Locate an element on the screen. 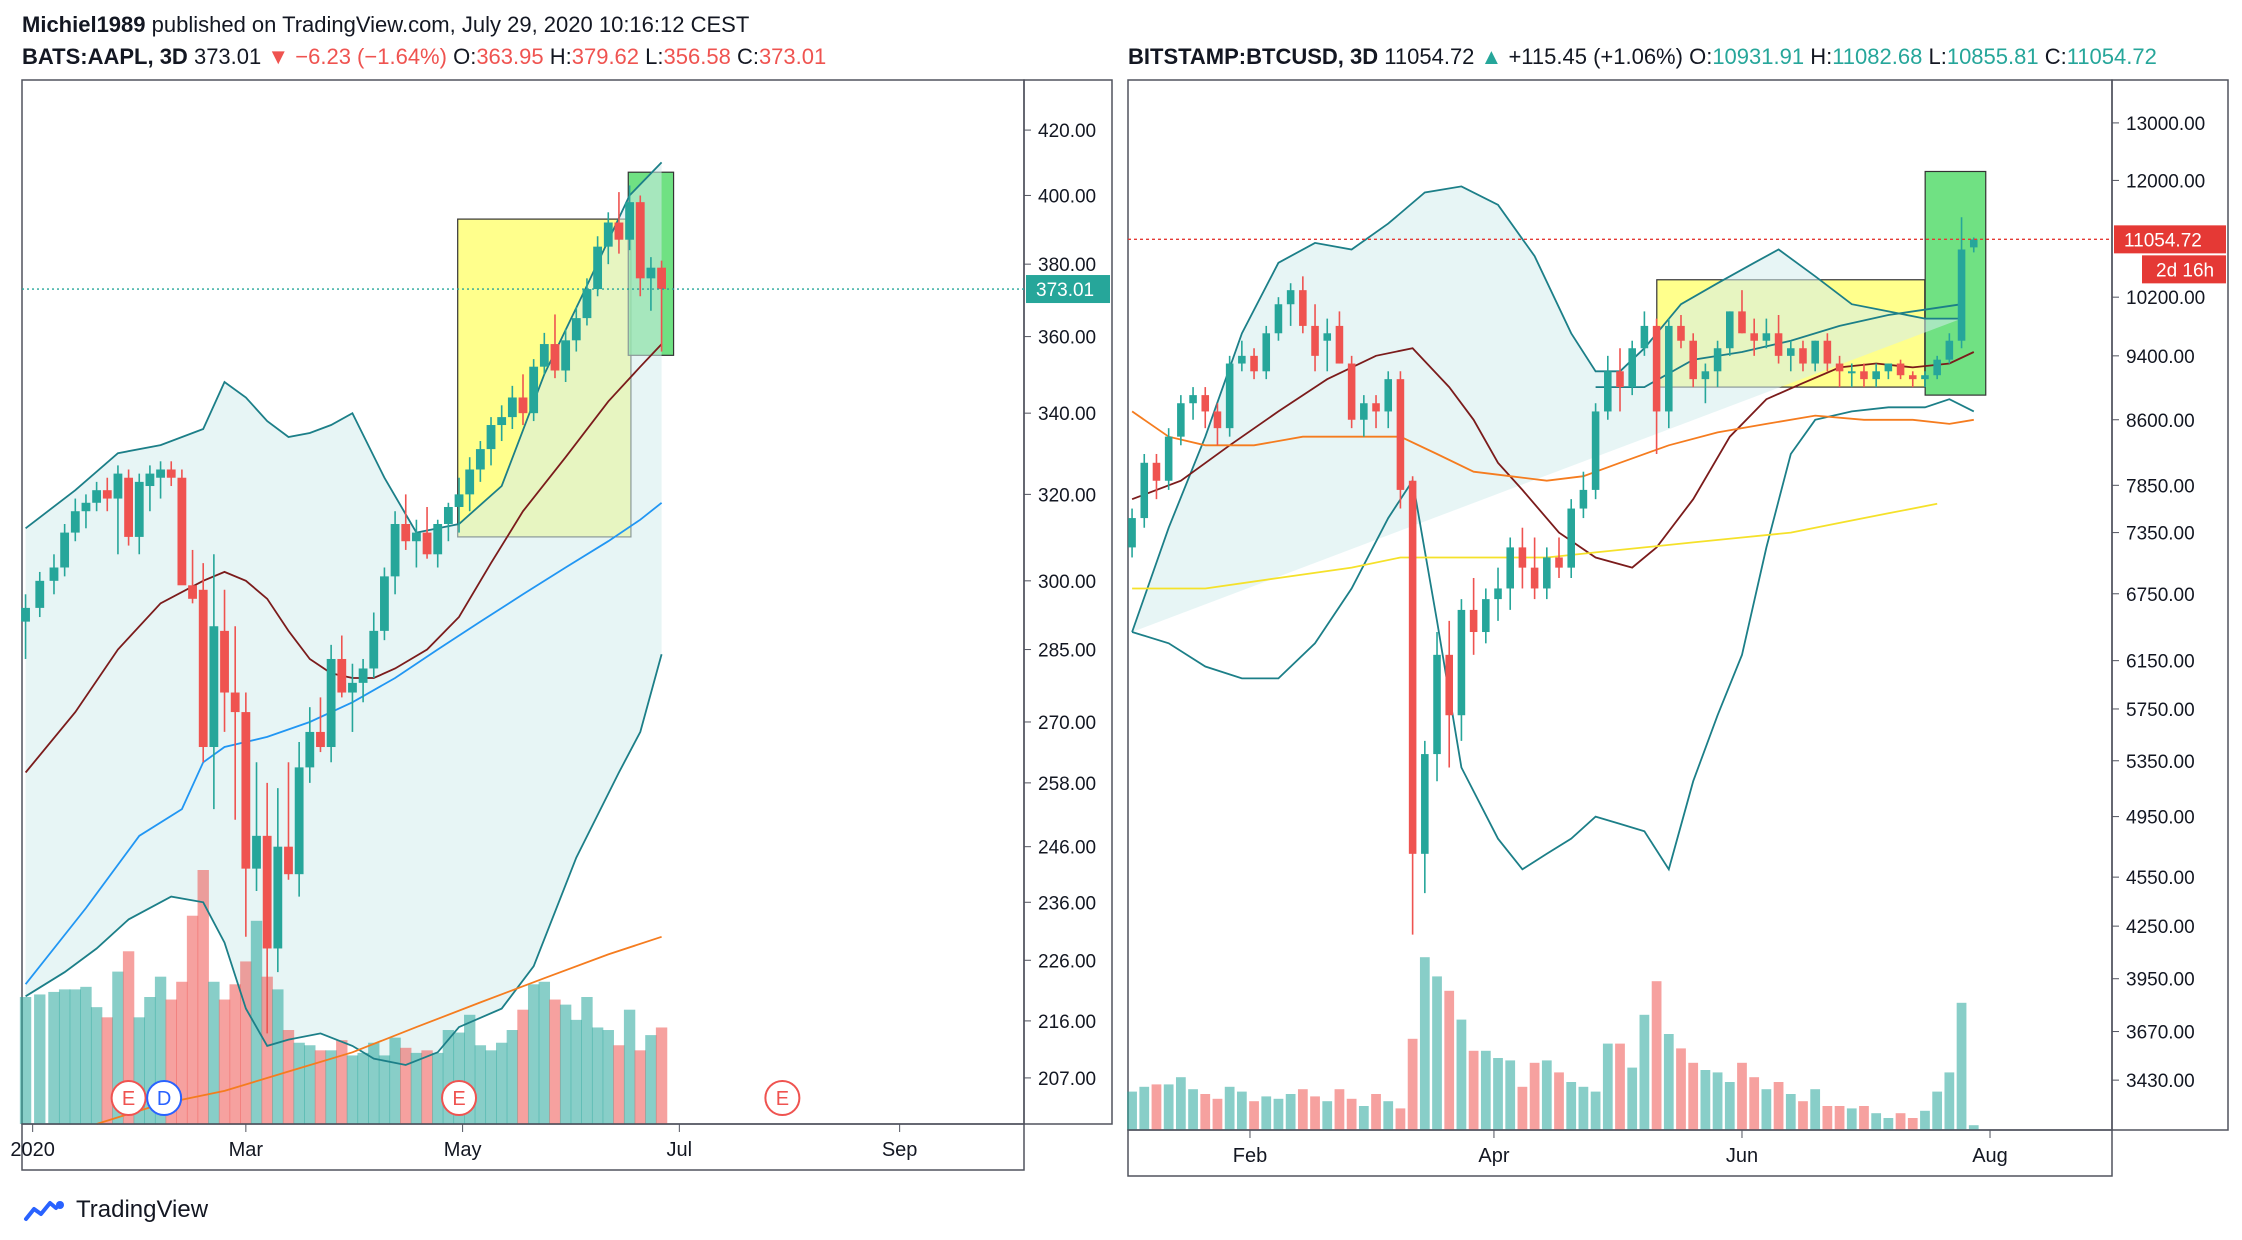 The image size is (2242, 1240). aapl-last-price-box is located at coordinates (1068, 289).